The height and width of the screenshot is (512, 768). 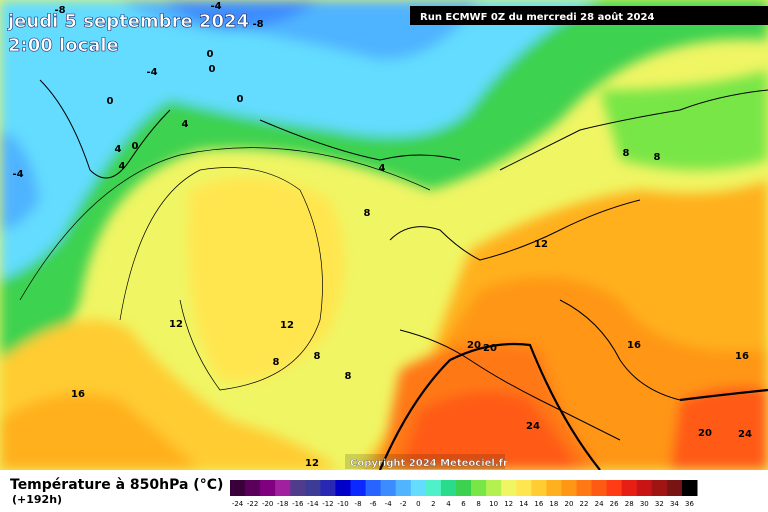 What do you see at coordinates (689, 504) in the screenshot?
I see `scale-label: 36` at bounding box center [689, 504].